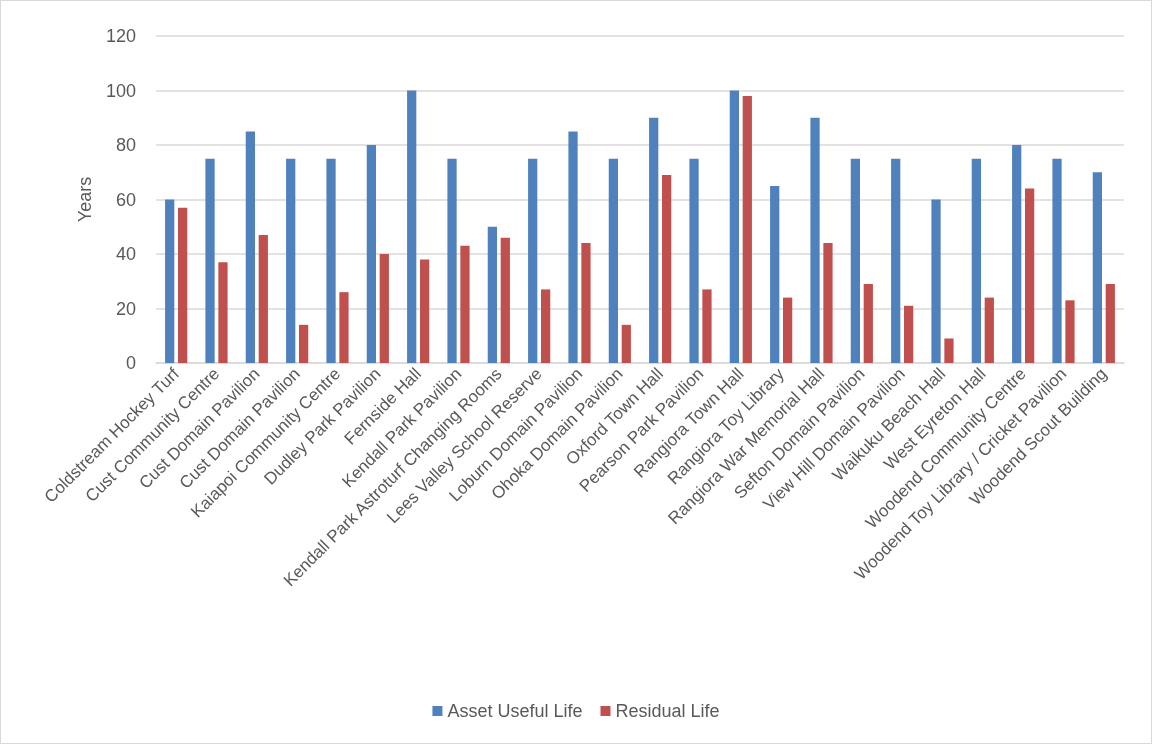  Describe the element at coordinates (120, 90) in the screenshot. I see `y-tick-label: 100` at that location.